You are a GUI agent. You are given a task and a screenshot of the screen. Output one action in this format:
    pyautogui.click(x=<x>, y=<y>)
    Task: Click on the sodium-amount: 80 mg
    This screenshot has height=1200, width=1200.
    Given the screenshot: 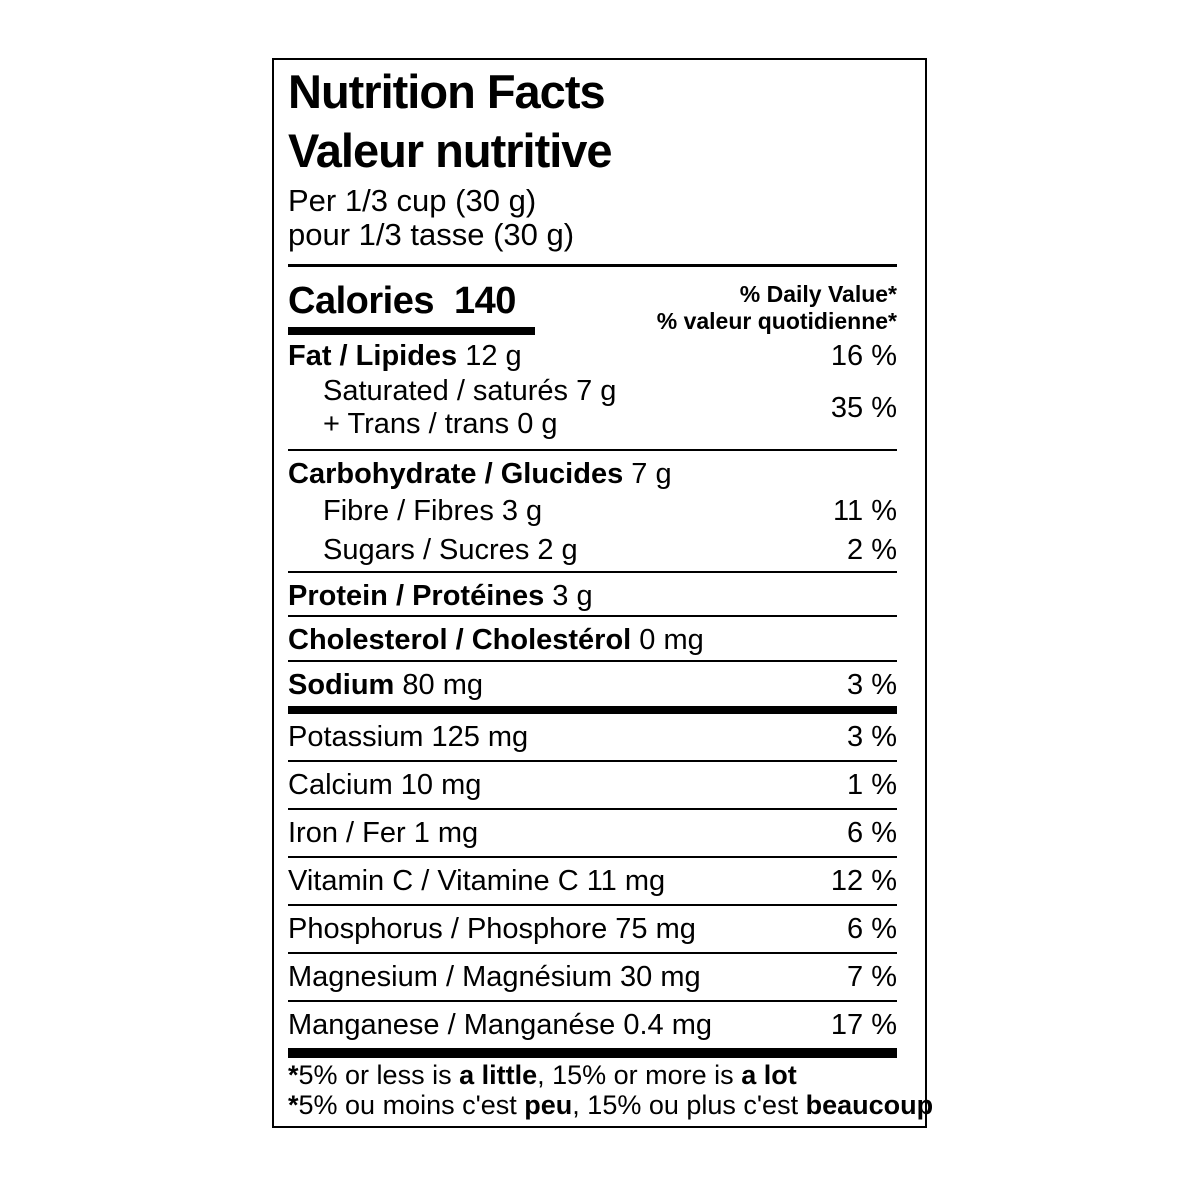 What is the action you would take?
    pyautogui.click(x=439, y=685)
    